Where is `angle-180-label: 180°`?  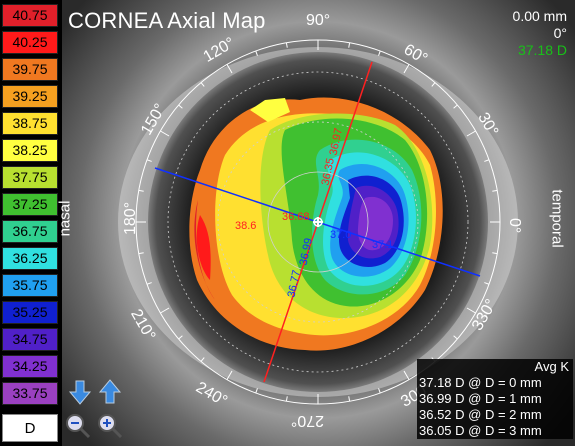 angle-180-label: 180° is located at coordinates (130, 218).